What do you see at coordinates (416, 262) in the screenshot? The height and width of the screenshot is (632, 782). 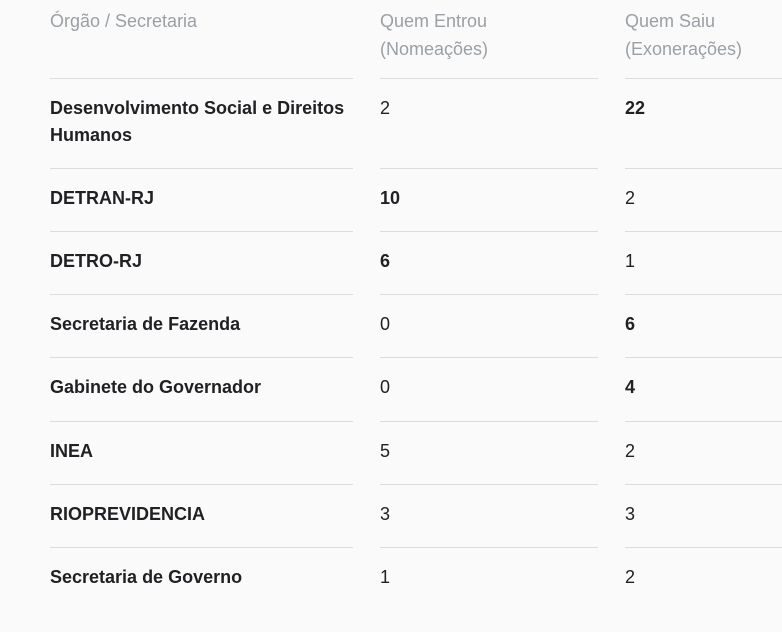 I see `table-row: DETRO-RJ 6 1` at bounding box center [416, 262].